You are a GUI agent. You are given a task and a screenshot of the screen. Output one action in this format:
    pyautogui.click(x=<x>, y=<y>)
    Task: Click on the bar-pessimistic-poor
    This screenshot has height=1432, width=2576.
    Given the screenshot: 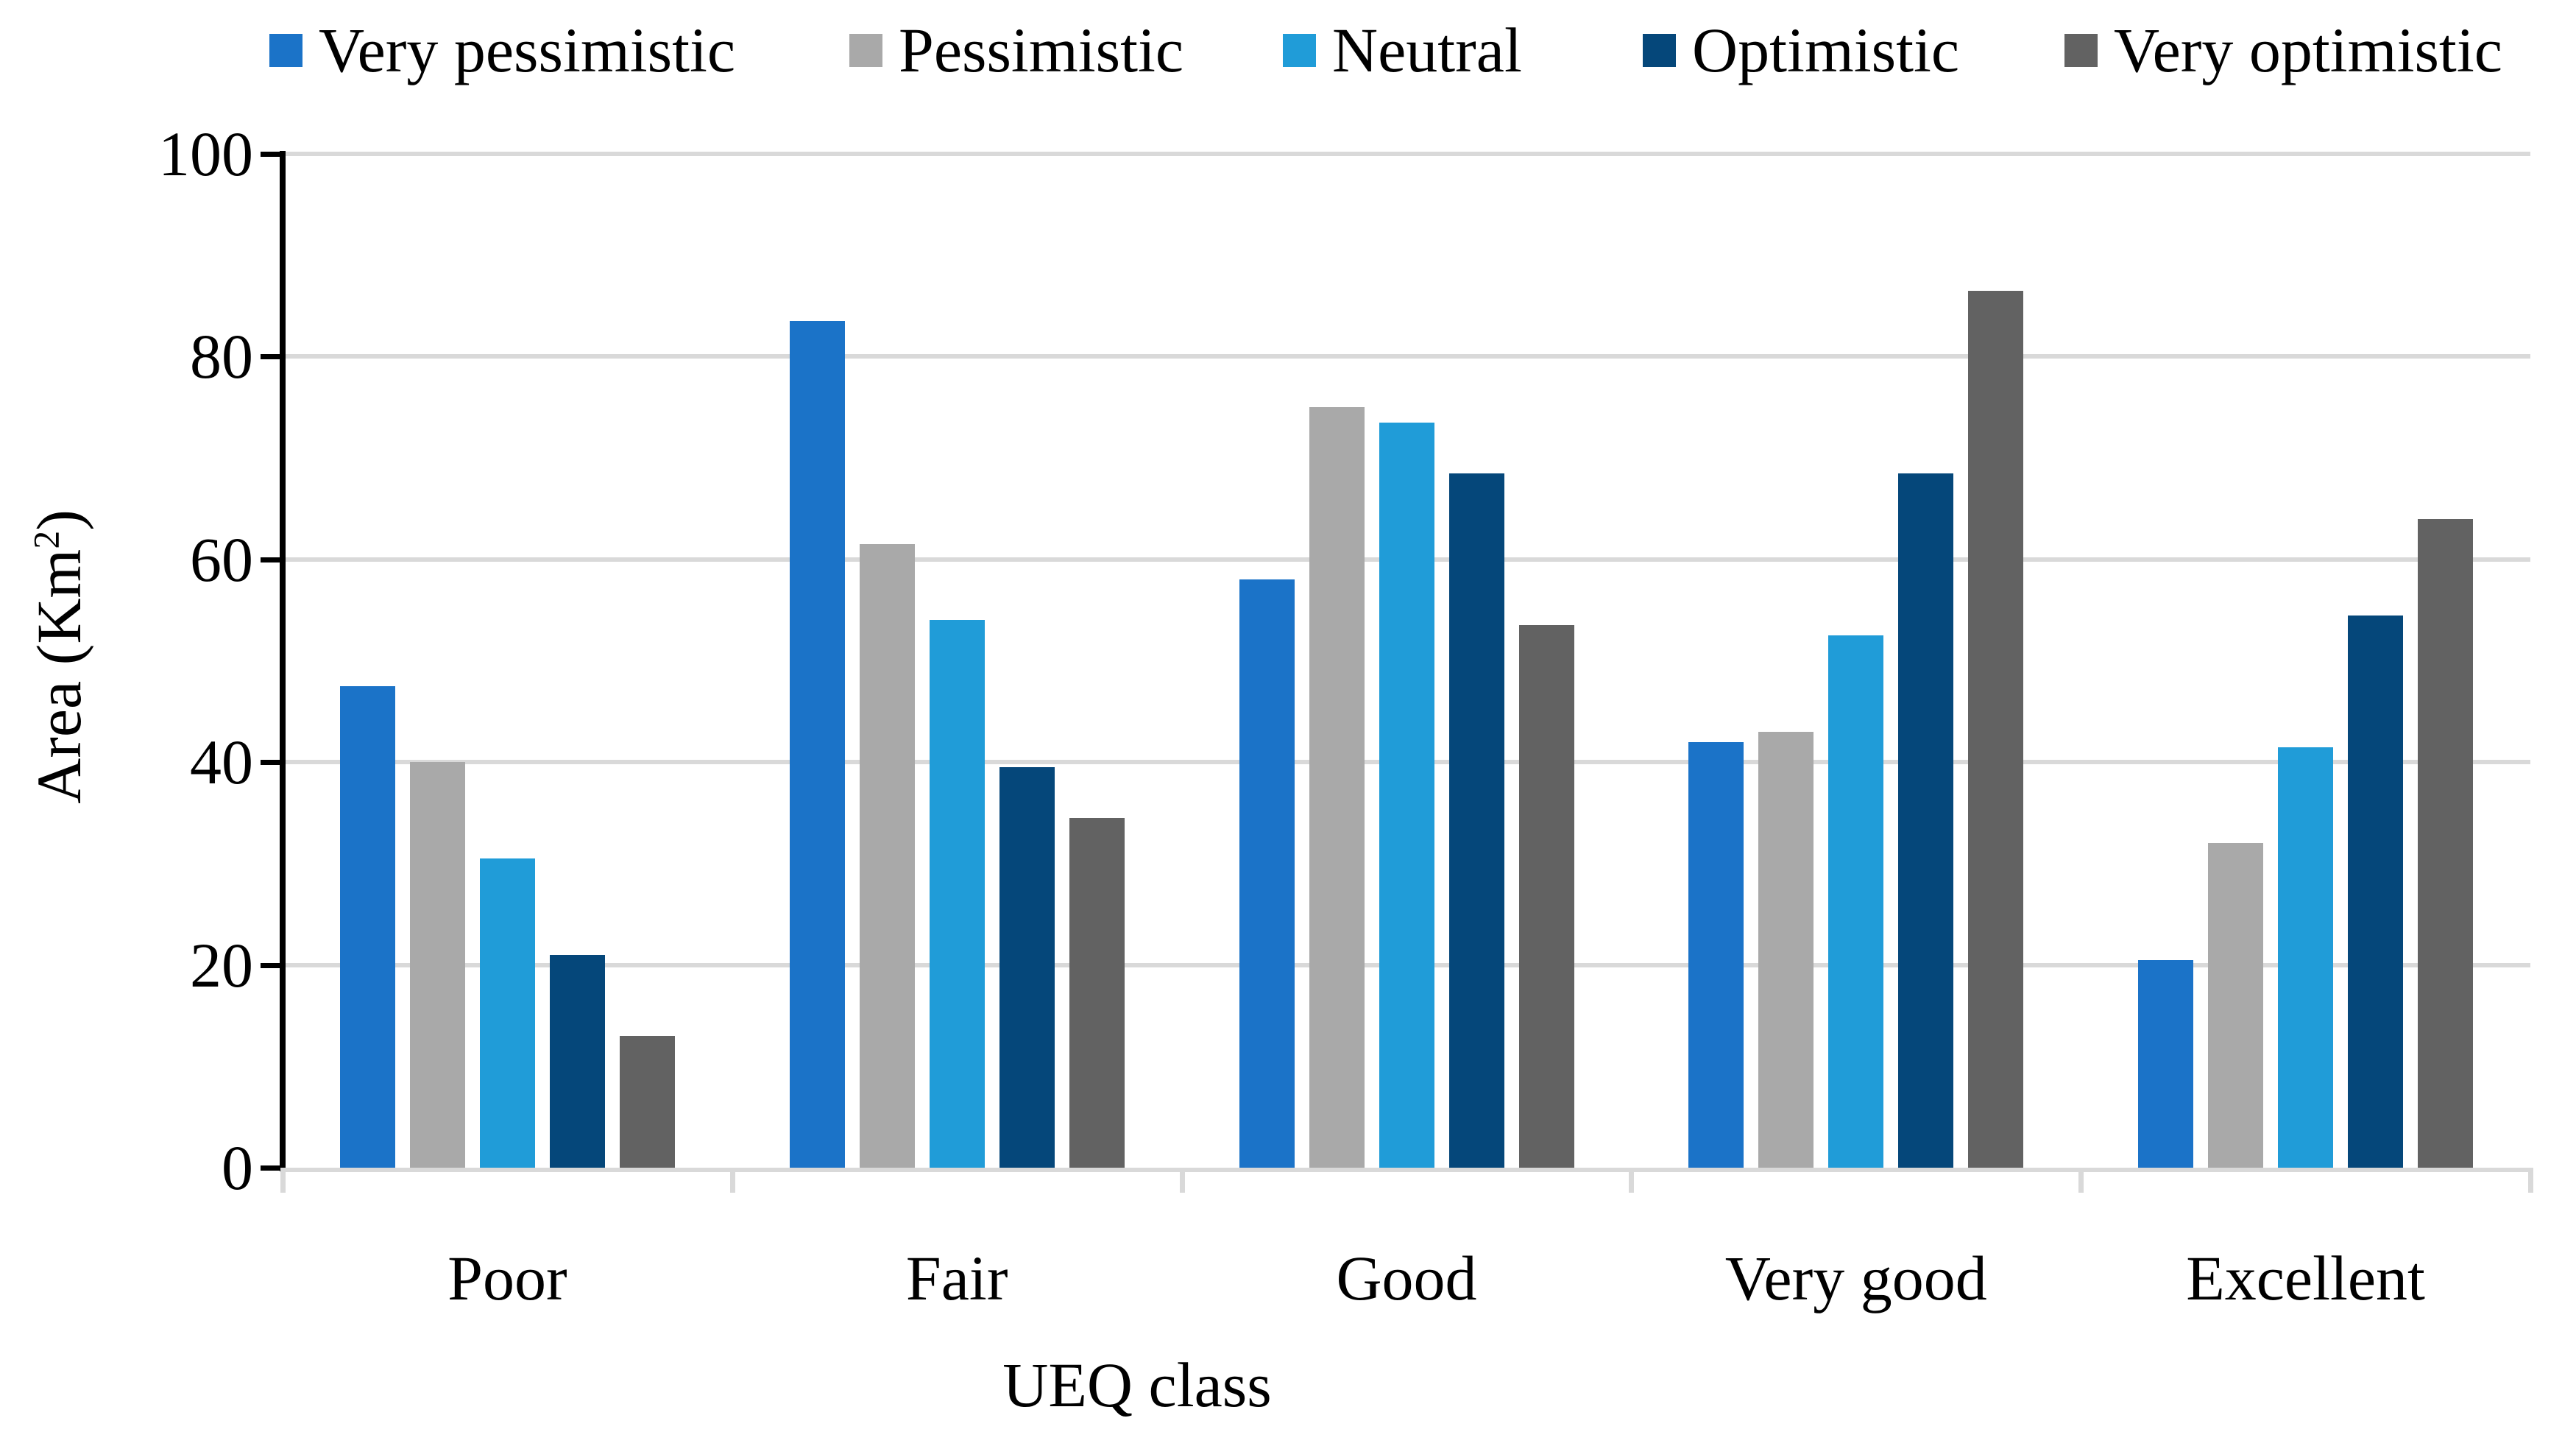 What is the action you would take?
    pyautogui.click(x=437, y=965)
    